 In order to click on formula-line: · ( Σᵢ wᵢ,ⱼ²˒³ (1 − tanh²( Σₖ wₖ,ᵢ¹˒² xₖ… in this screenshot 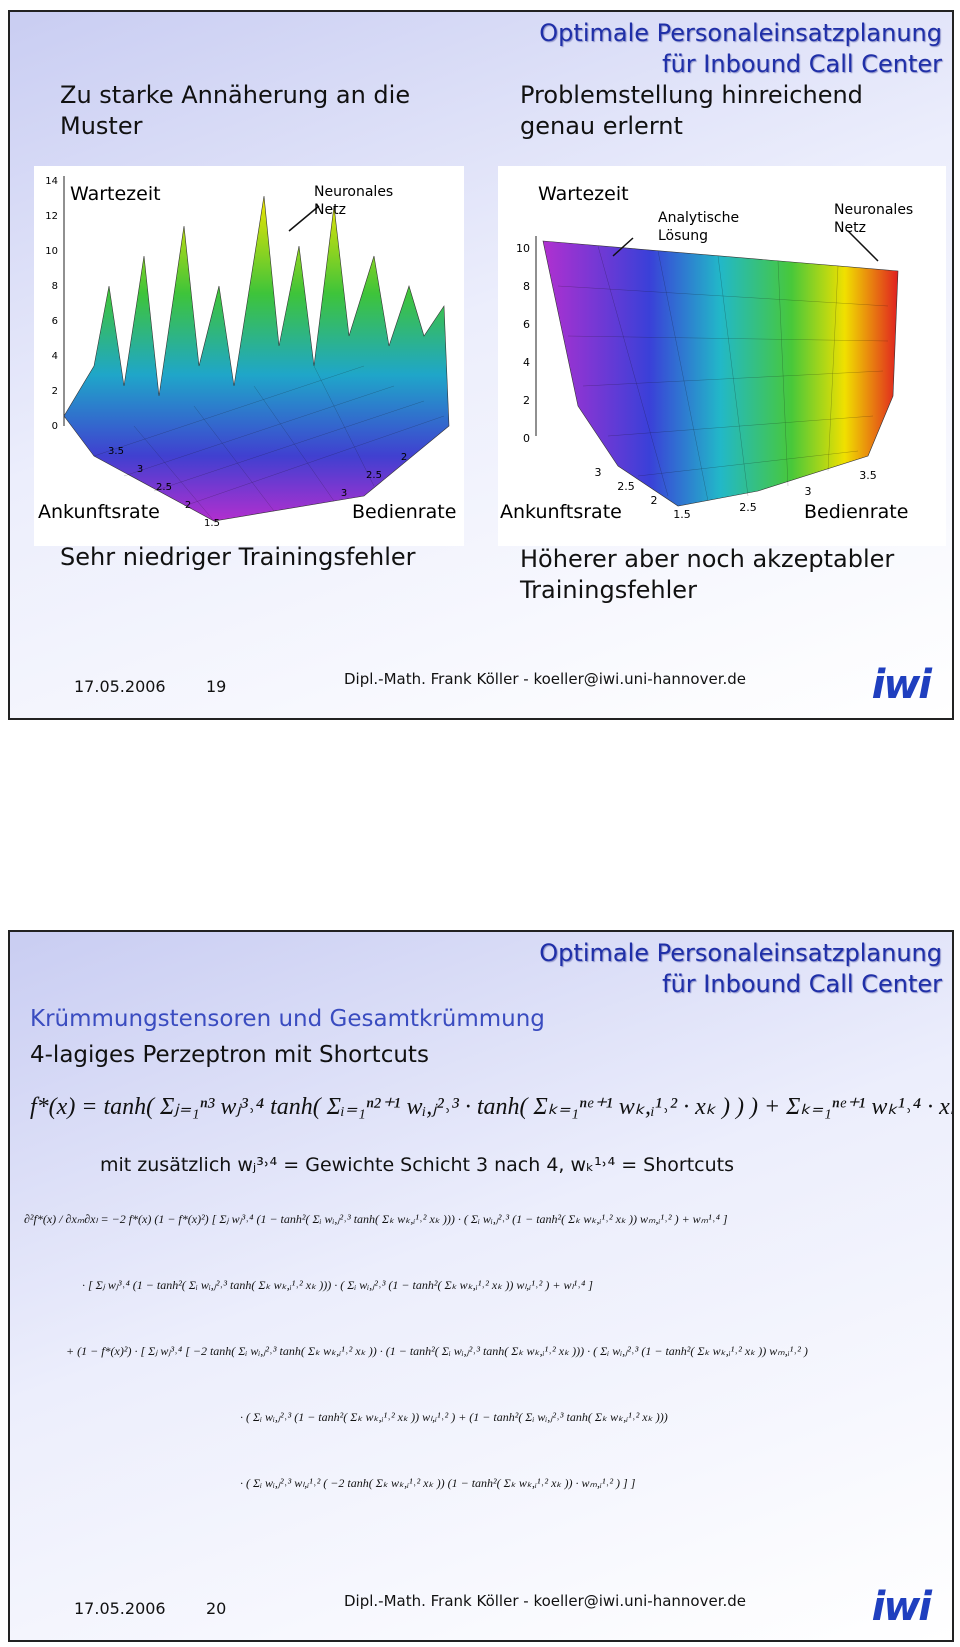, I will do `click(454, 1417)`.